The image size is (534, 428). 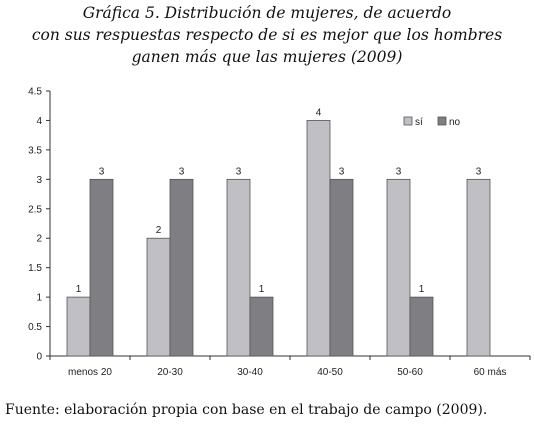 What do you see at coordinates (39, 180) in the screenshot?
I see `y-tick-label: 3` at bounding box center [39, 180].